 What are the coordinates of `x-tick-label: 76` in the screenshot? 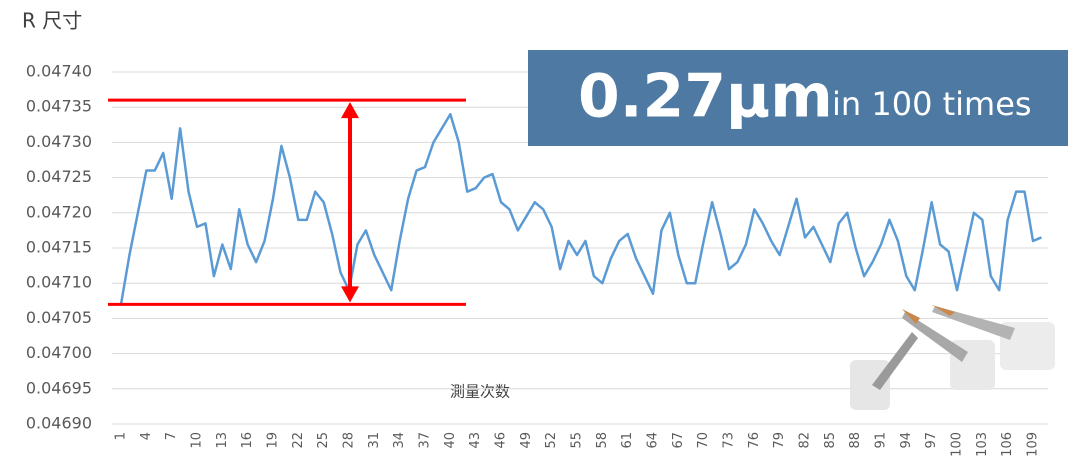 It's located at (754, 440).